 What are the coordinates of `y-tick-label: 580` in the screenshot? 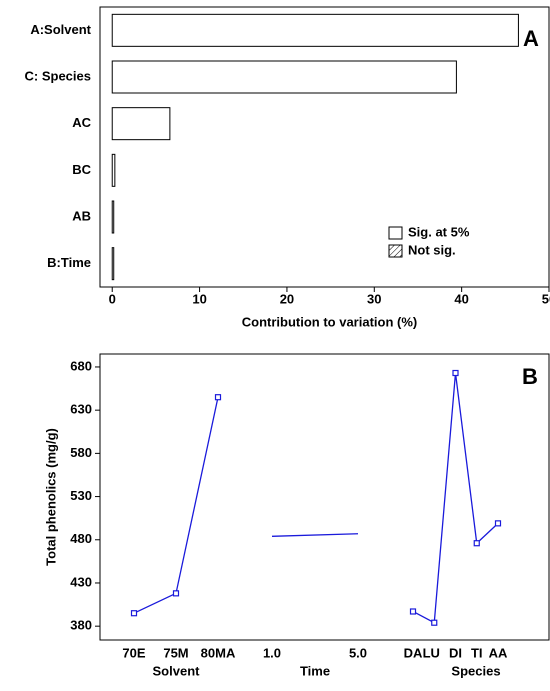 It's located at (81, 452).